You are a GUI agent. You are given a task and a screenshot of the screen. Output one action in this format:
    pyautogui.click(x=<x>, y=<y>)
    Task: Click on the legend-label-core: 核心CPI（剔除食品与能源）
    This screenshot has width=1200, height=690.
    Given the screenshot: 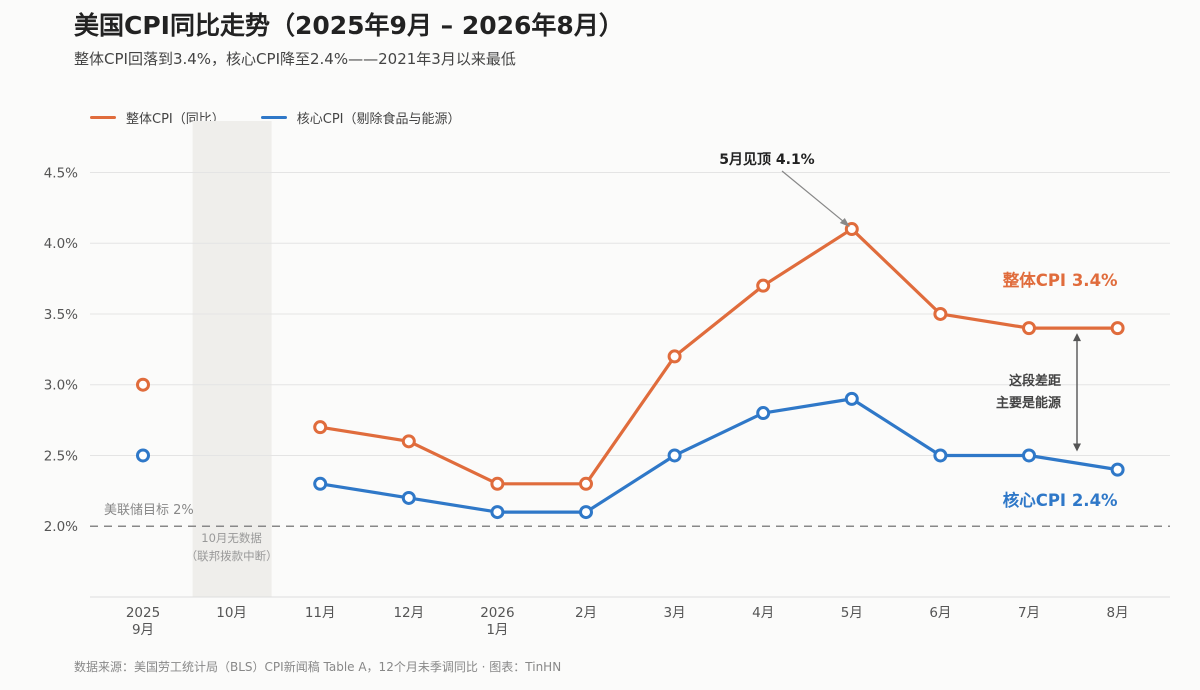 What is the action you would take?
    pyautogui.click(x=378, y=119)
    